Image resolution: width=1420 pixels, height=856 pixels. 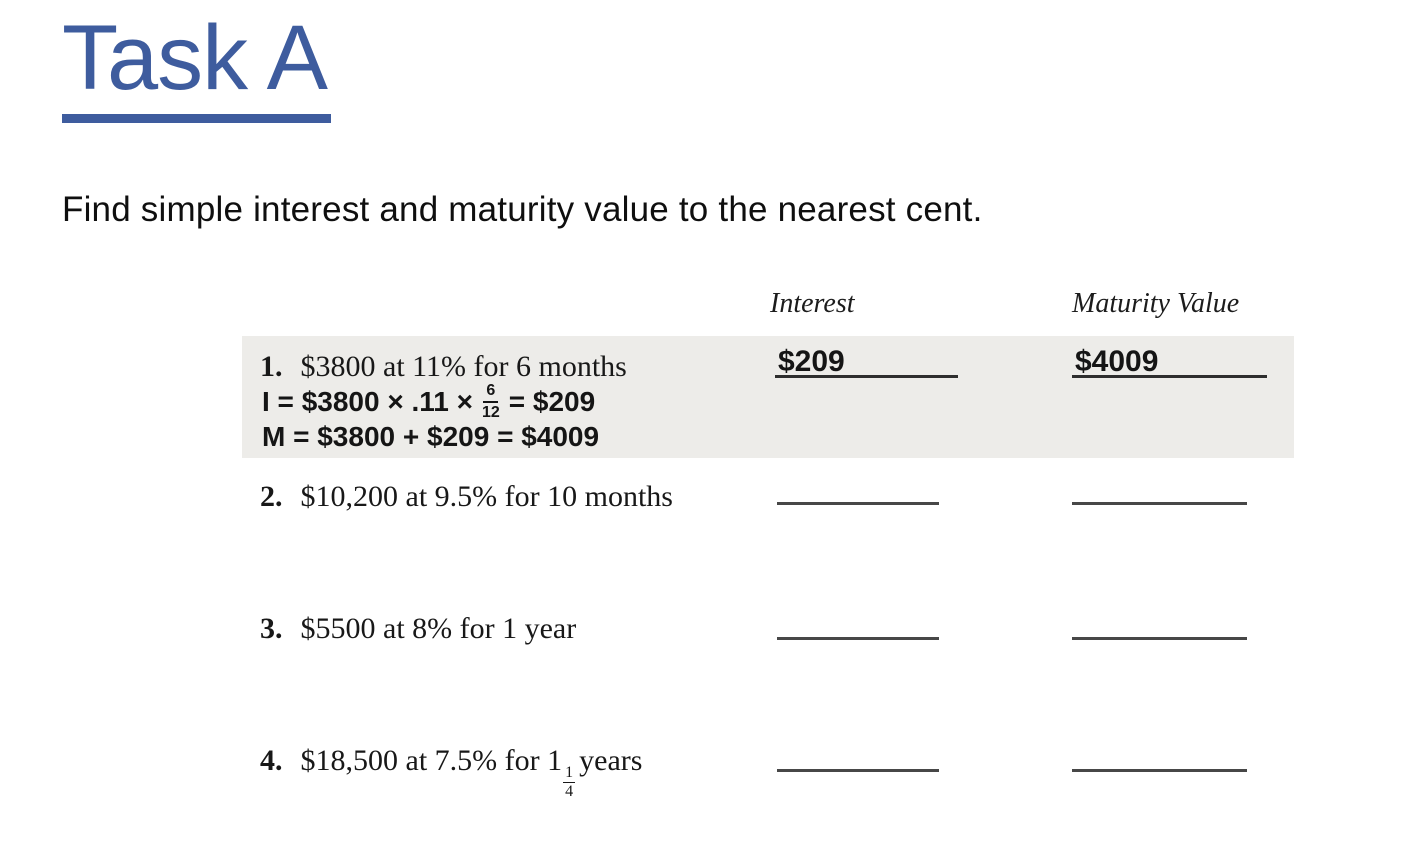 What do you see at coordinates (552, 401) in the screenshot?
I see `work-line1-suffix: = $209` at bounding box center [552, 401].